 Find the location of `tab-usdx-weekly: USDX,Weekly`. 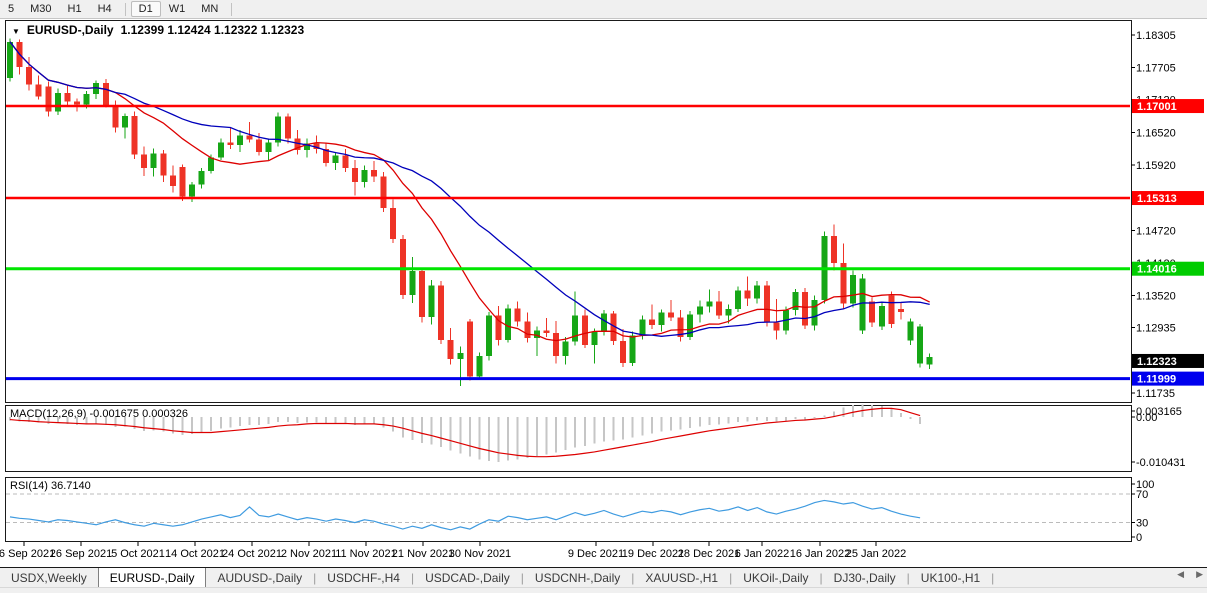

tab-usdx-weekly: USDX,Weekly is located at coordinates (49, 577).